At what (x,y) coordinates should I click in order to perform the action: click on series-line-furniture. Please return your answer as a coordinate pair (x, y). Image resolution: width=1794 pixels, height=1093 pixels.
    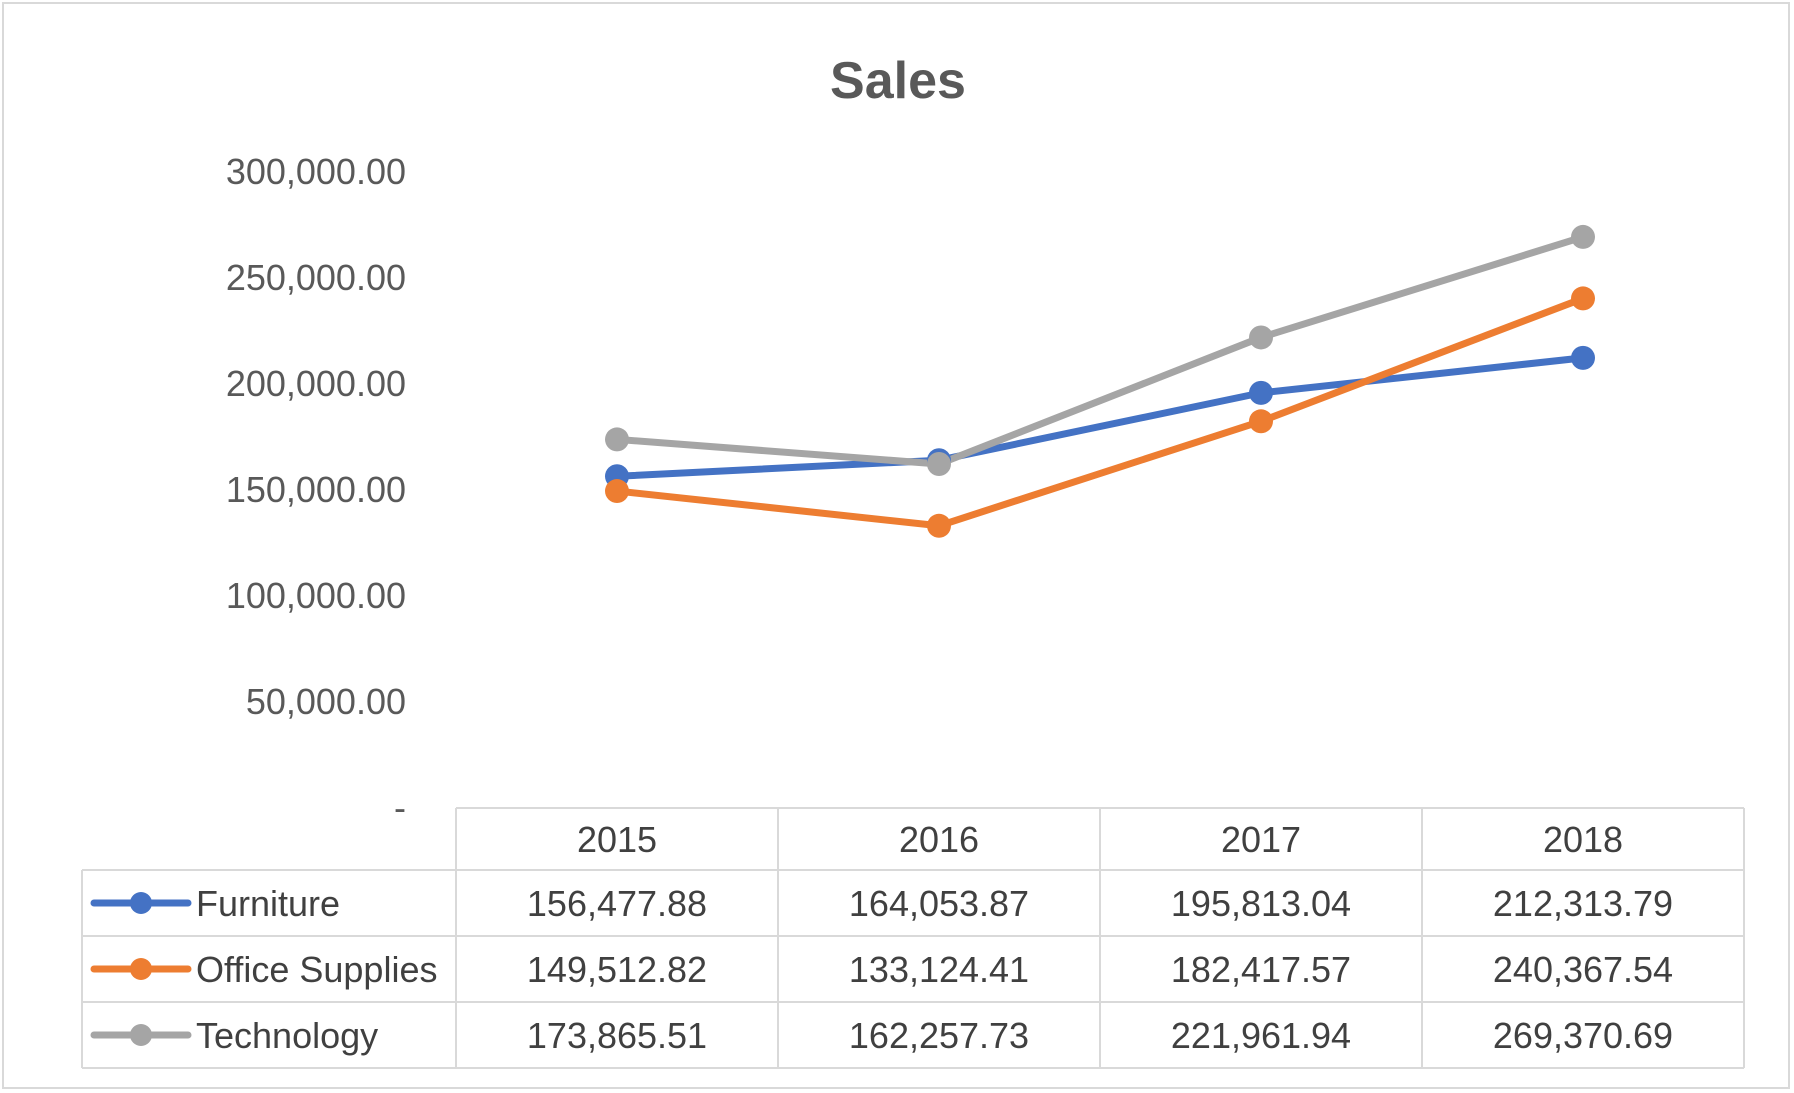
    Looking at the image, I should click on (1100, 417).